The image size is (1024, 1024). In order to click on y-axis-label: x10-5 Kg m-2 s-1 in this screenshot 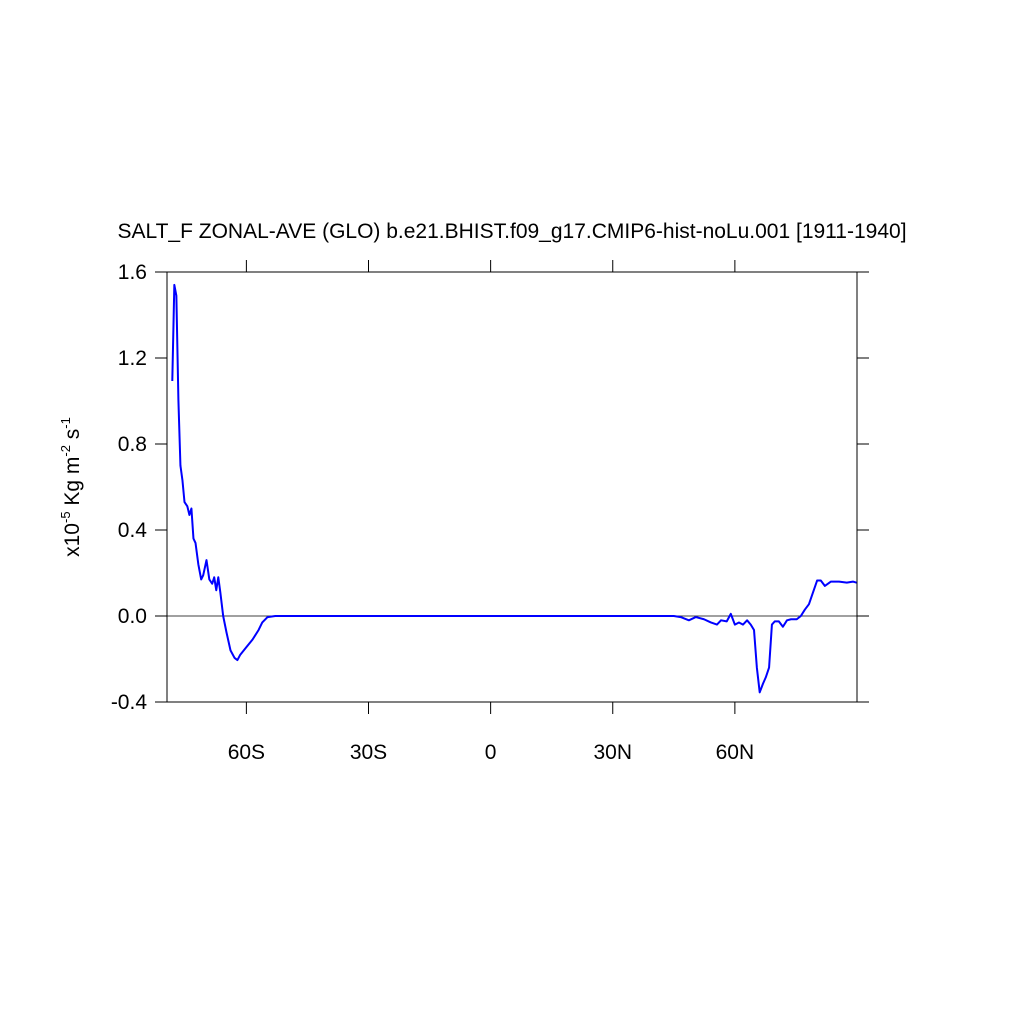, I will do `click(71, 487)`.